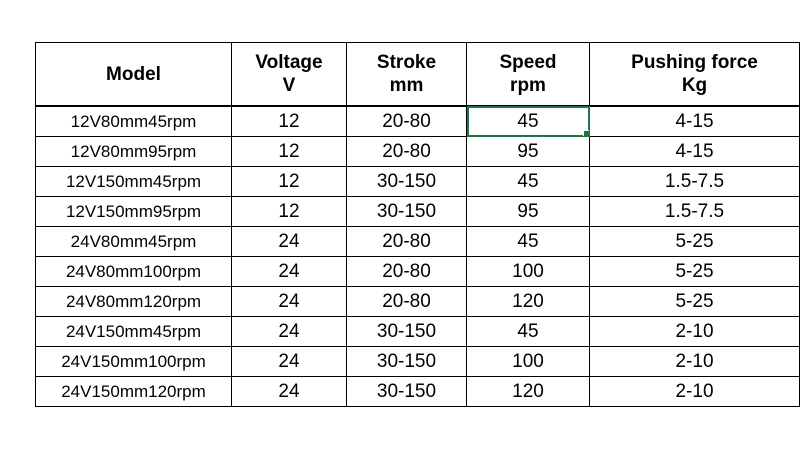  What do you see at coordinates (133, 361) in the screenshot?
I see `model-cell: 24V150mm100rpm` at bounding box center [133, 361].